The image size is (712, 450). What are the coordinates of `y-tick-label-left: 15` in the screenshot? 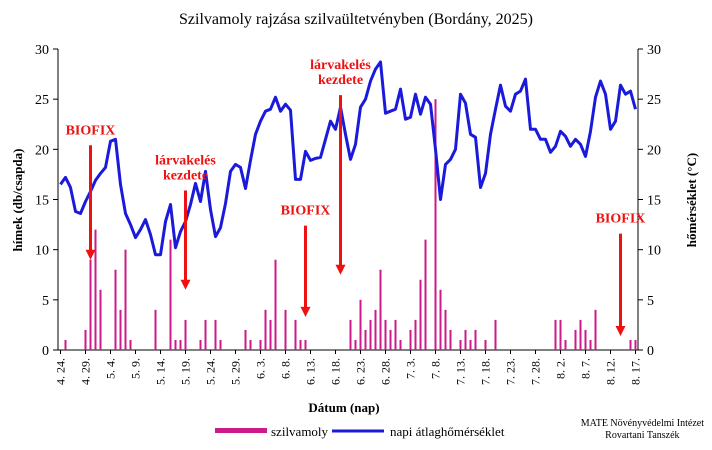 It's located at (42, 201).